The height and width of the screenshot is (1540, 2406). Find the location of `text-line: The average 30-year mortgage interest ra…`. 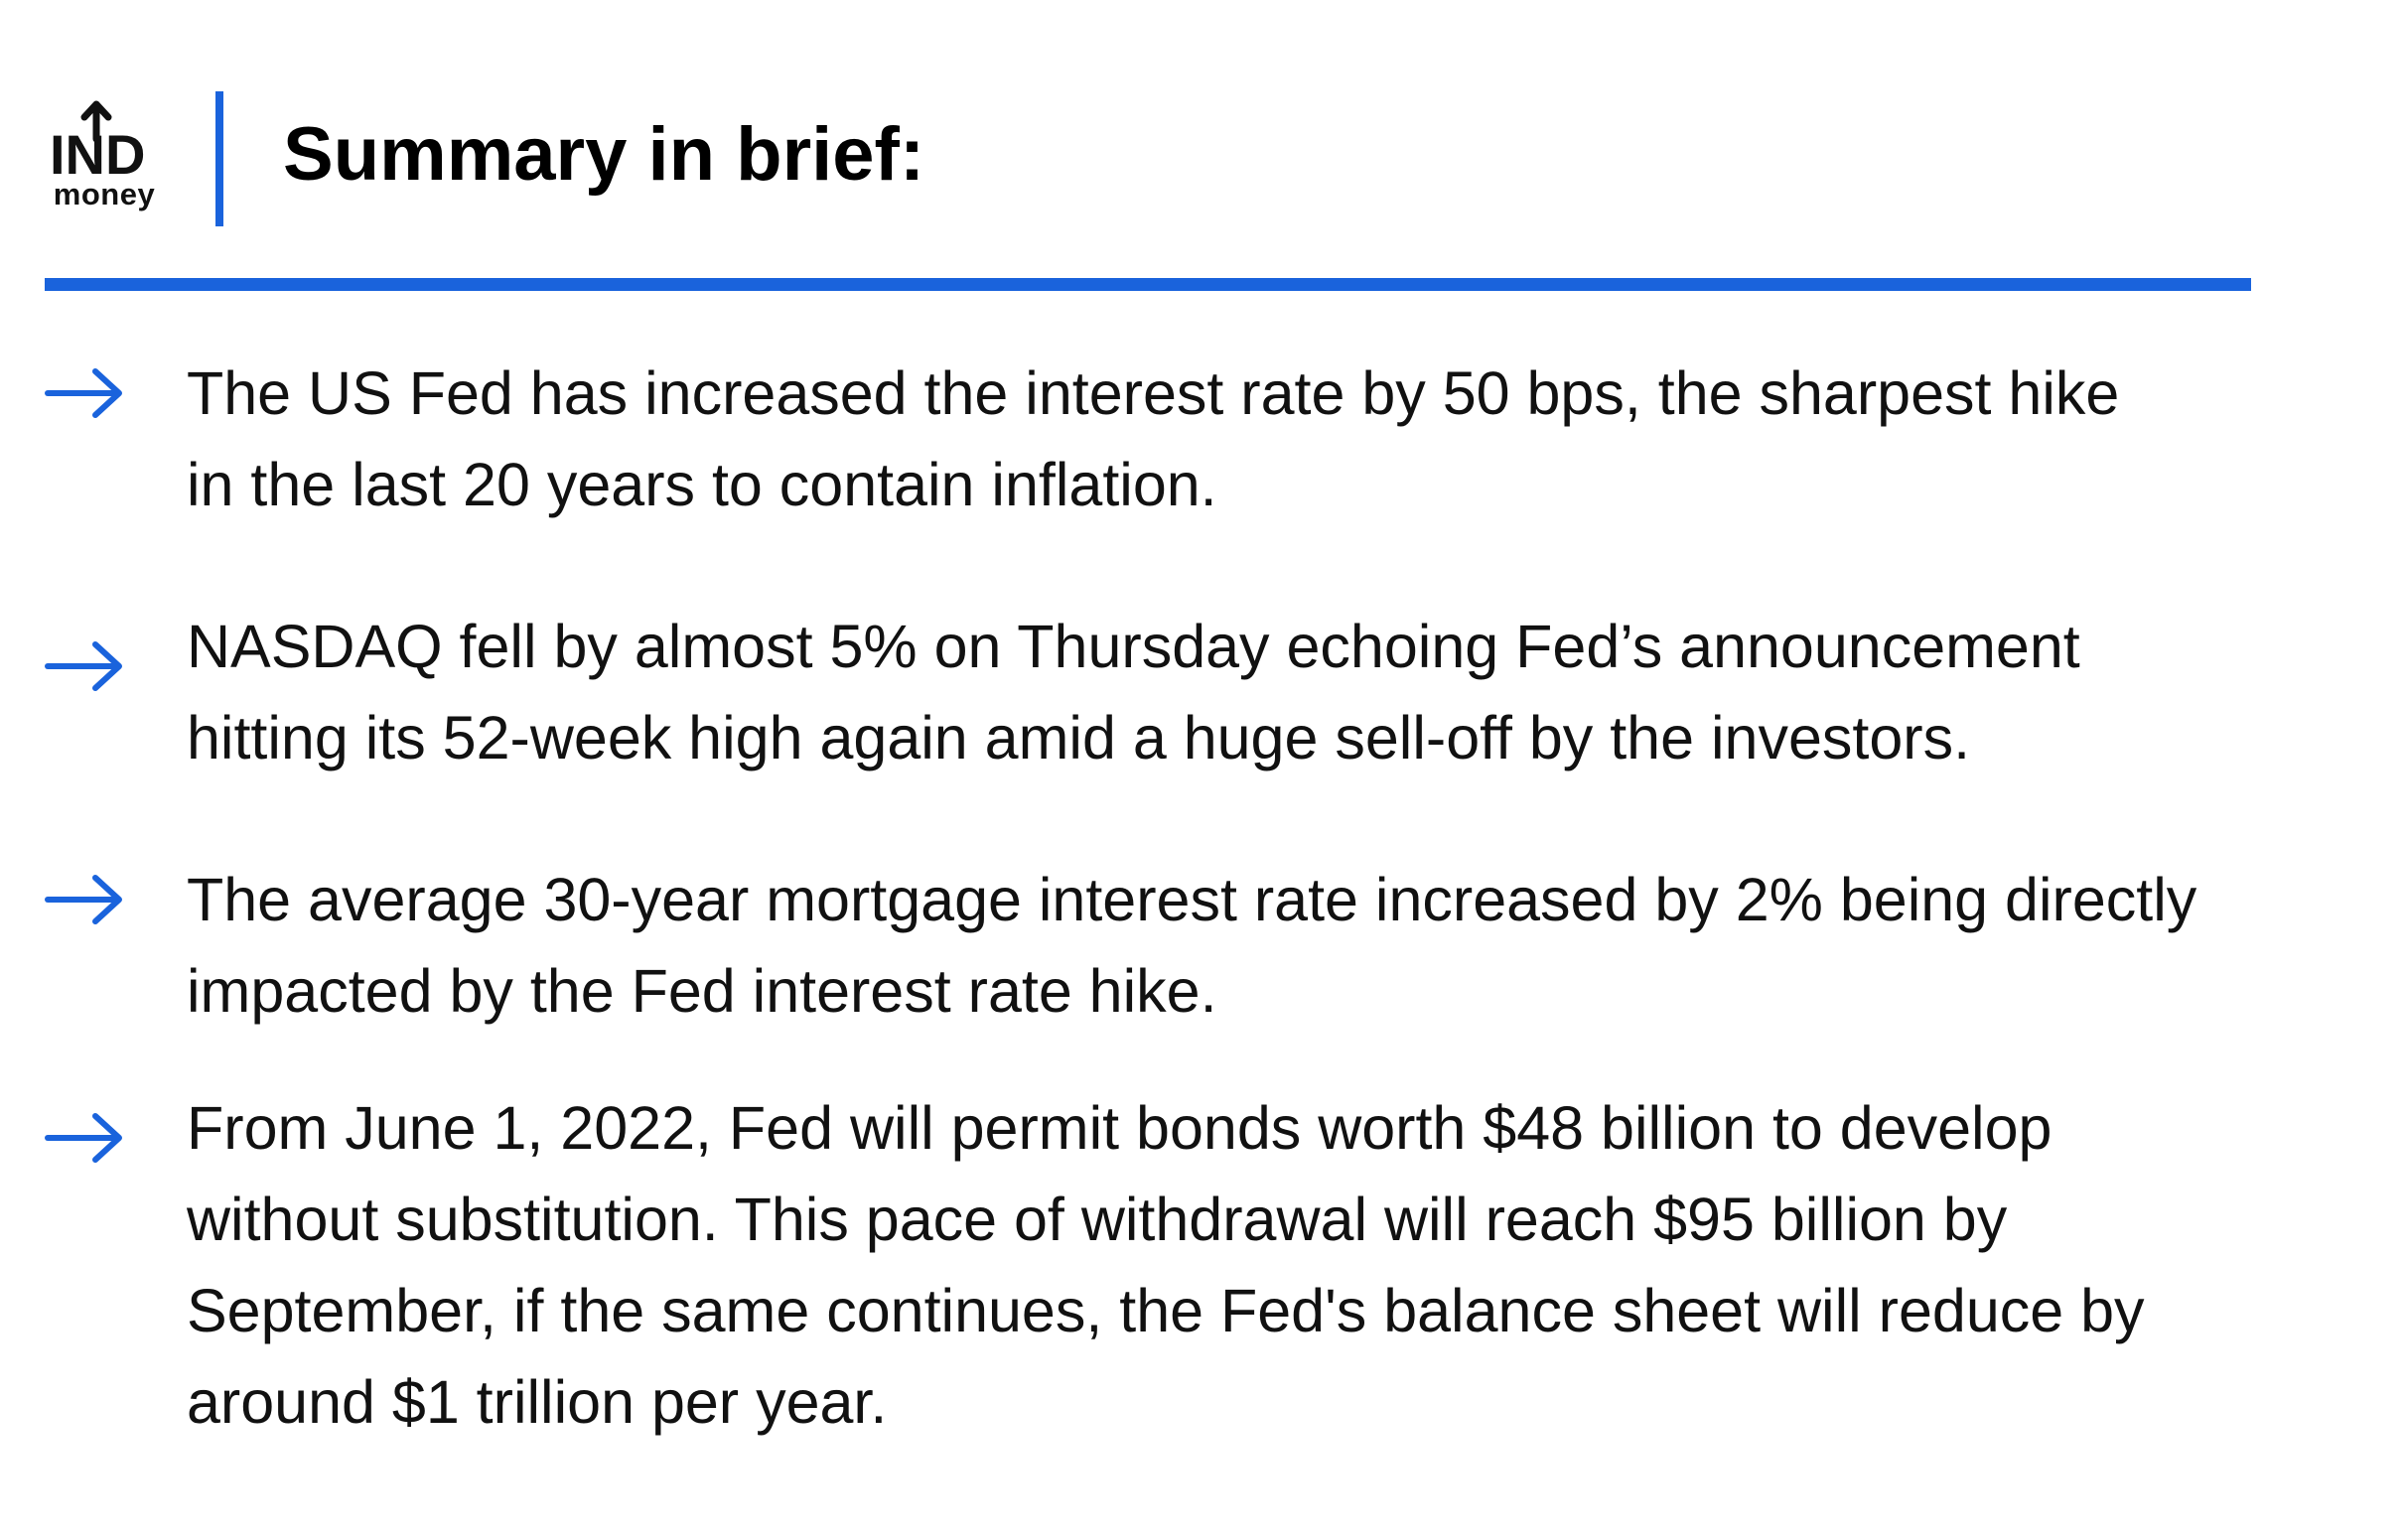

text-line: The average 30-year mortgage interest ra… is located at coordinates (1192, 899).